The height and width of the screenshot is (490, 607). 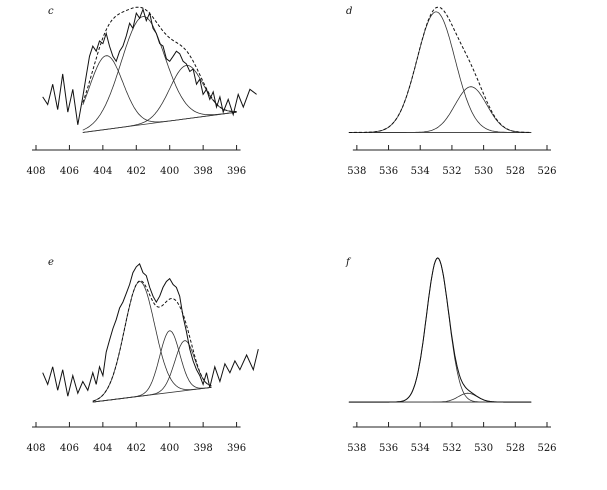 I want to click on panel-c: c 408 406 404 402 400 398 396, so click(x=141, y=91).